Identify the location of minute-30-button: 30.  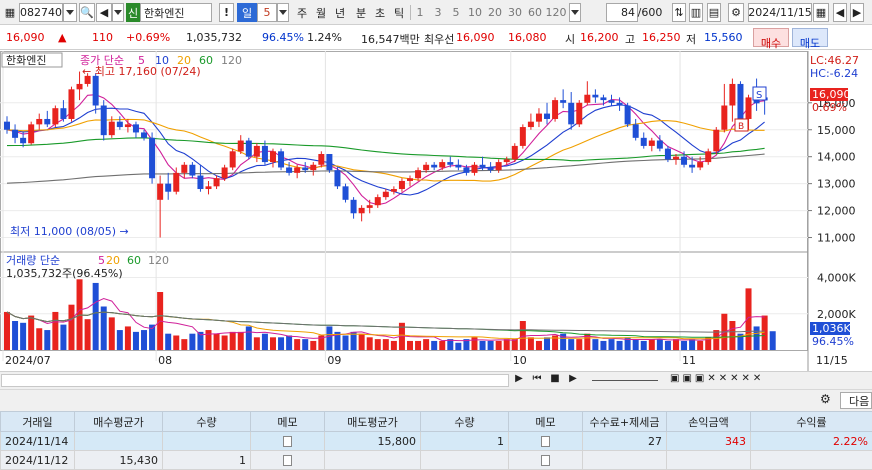
(515, 12).